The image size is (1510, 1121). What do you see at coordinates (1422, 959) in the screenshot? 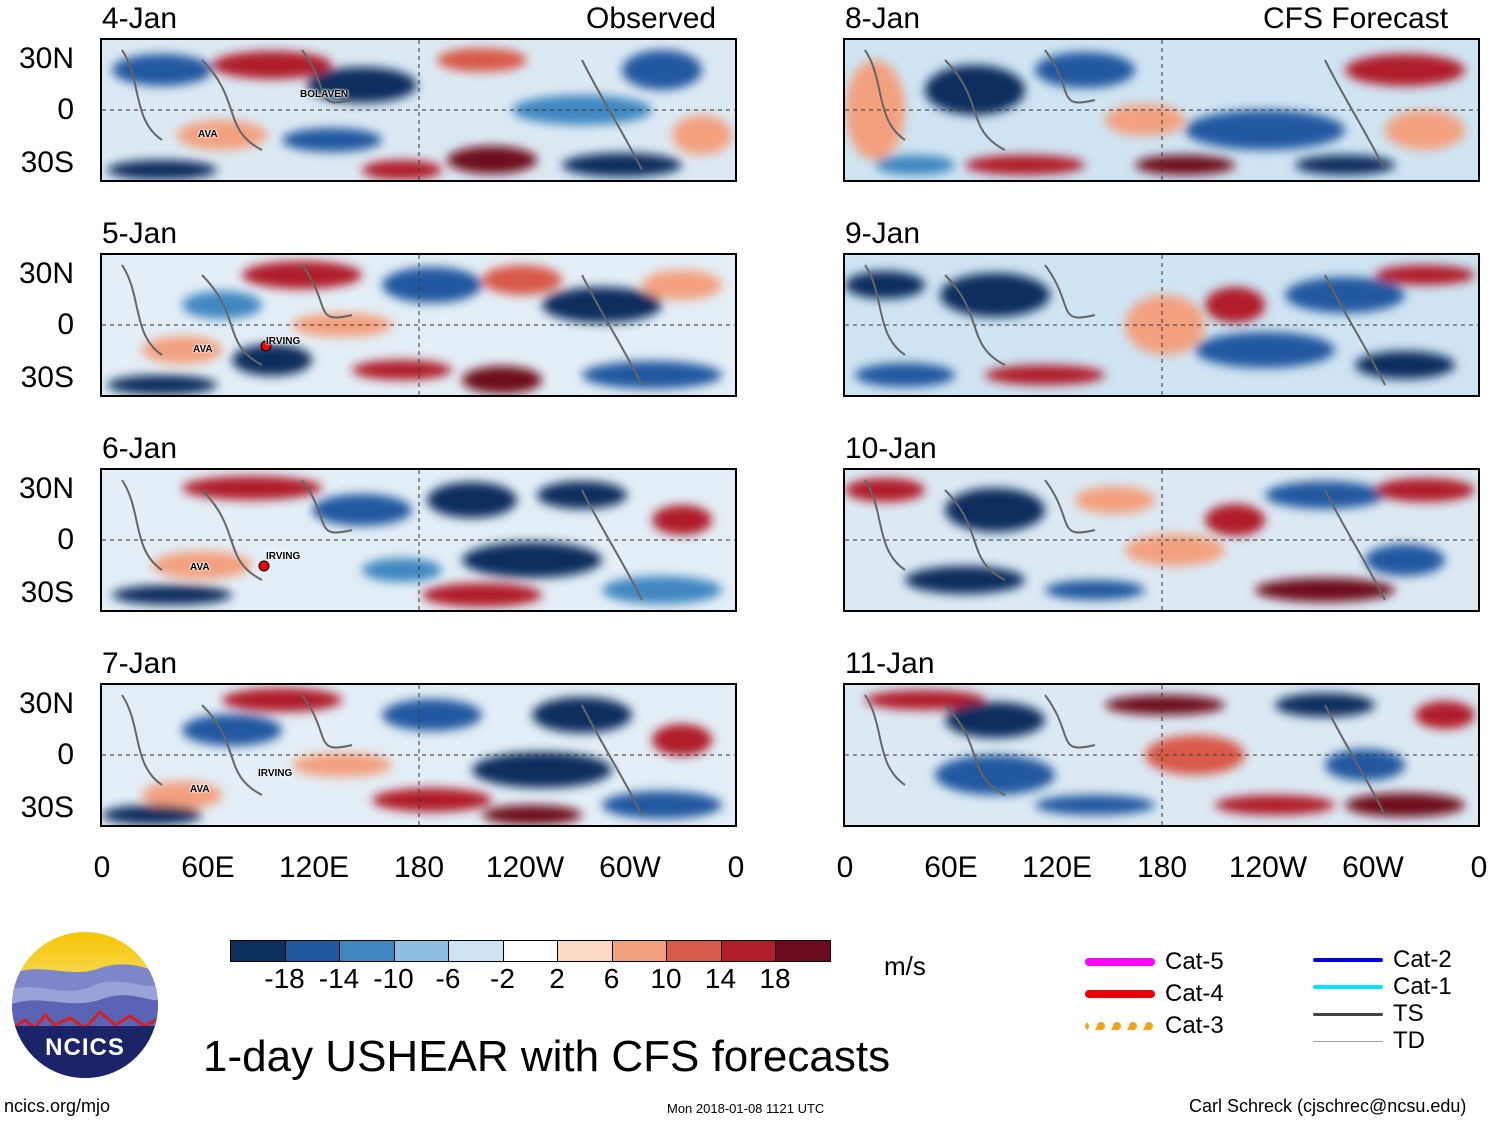
I see `legend-label-cat-2: Cat-2` at bounding box center [1422, 959].